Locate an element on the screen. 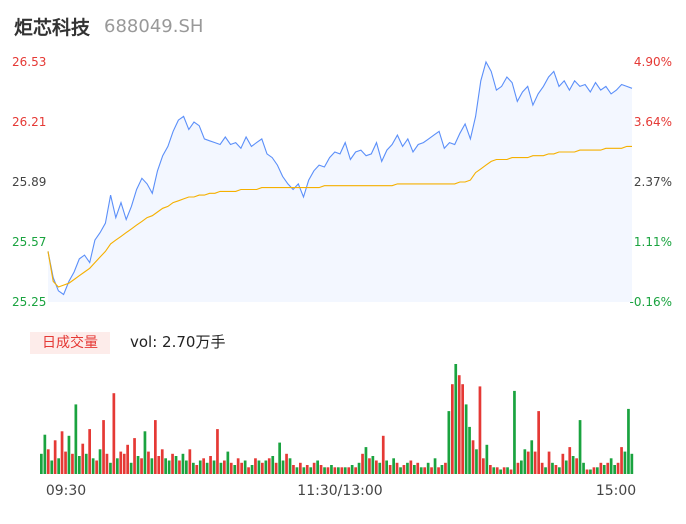 This screenshot has width=686, height=524. y-tick-label-right: 3.64% is located at coordinates (653, 122).